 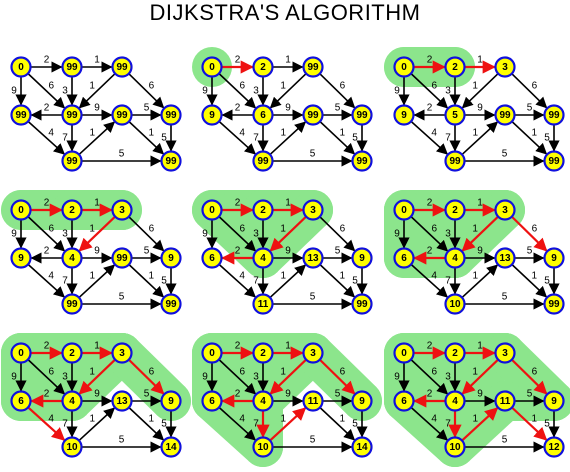 I want to click on edge-A-E, so click(x=237, y=90).